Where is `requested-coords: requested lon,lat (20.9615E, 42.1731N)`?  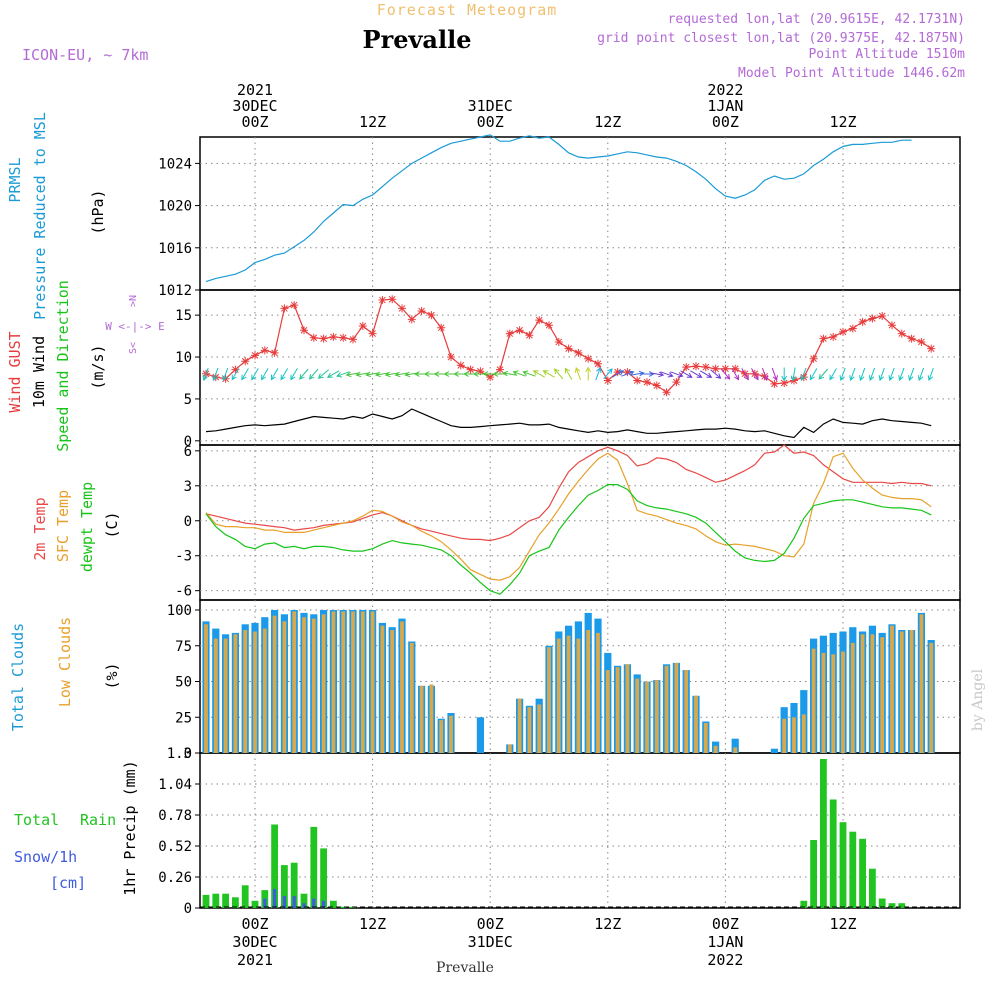
requested-coords: requested lon,lat (20.9615E, 42.1731N) is located at coordinates (816, 19).